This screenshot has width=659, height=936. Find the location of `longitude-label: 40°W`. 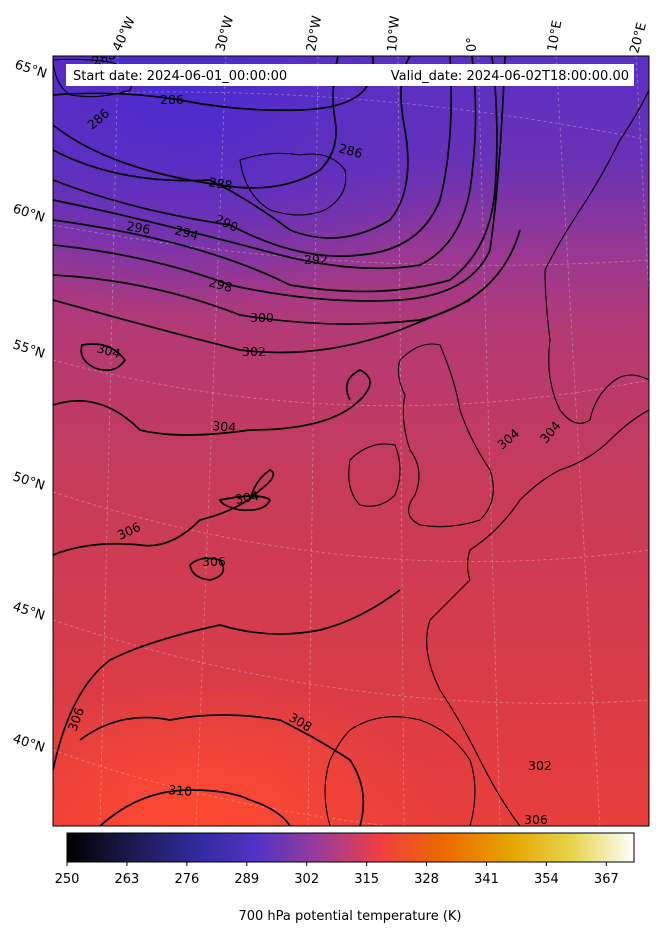

longitude-label: 40°W is located at coordinates (124, 34).